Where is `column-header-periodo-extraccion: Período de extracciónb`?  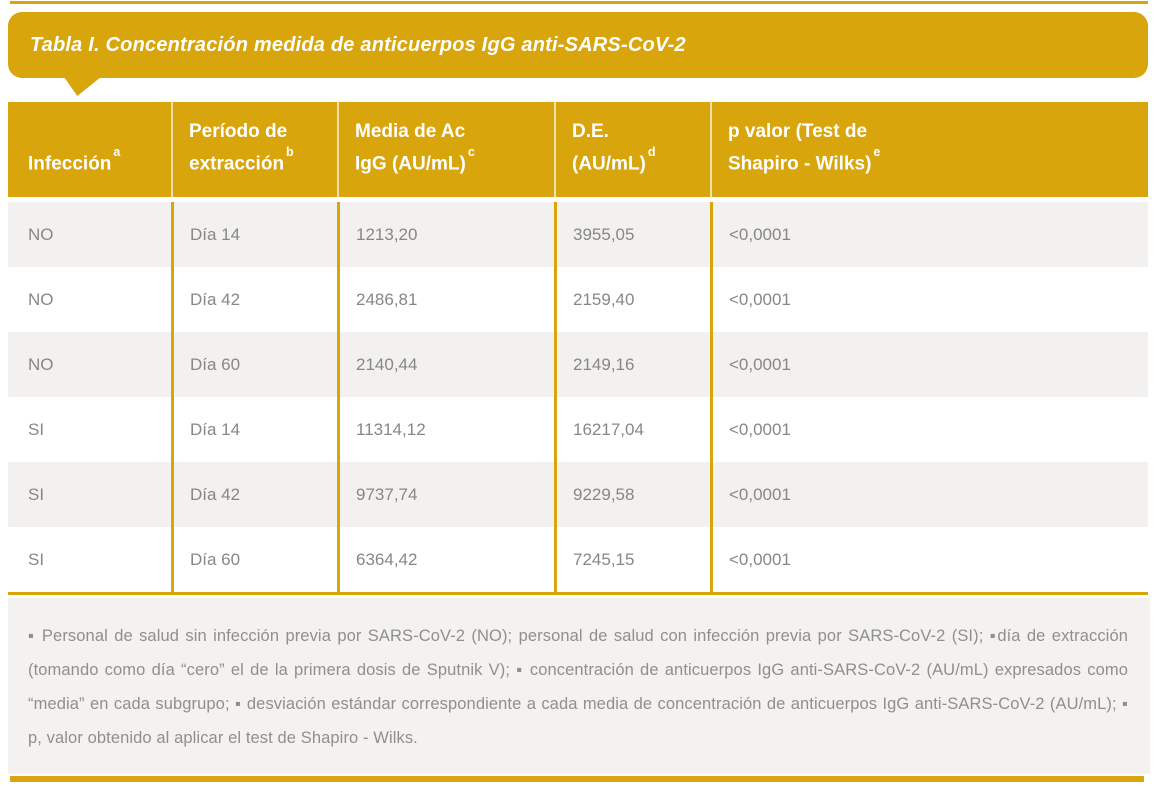 column-header-periodo-extraccion: Período de extracciónb is located at coordinates (254, 149).